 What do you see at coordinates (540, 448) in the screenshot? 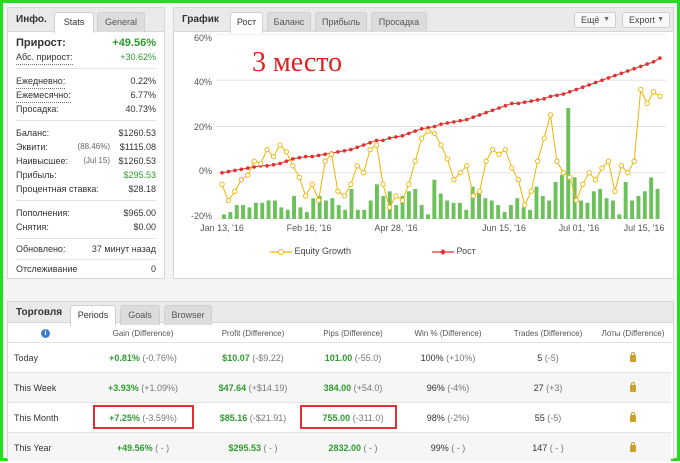
I see `trades-value: 147` at bounding box center [540, 448].